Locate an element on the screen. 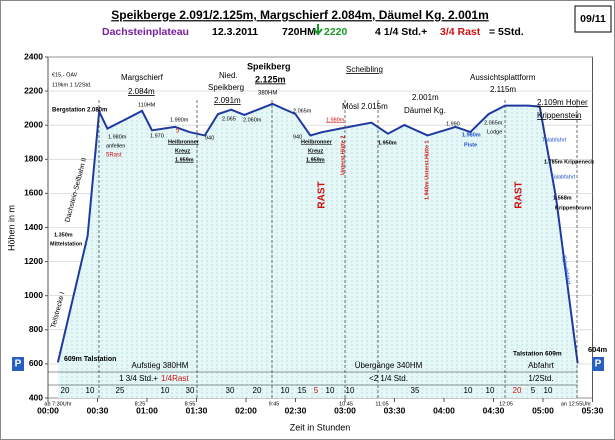 This screenshot has width=615, height=440. segment-duration: 1/2Std. is located at coordinates (540, 378).